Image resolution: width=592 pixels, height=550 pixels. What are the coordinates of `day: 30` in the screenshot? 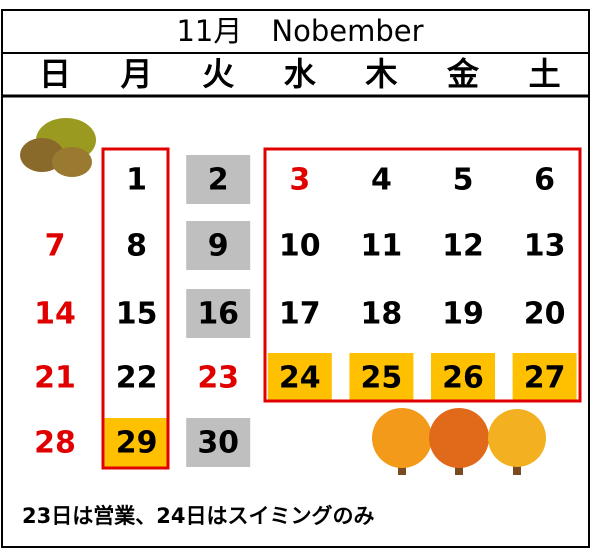 It's located at (218, 443).